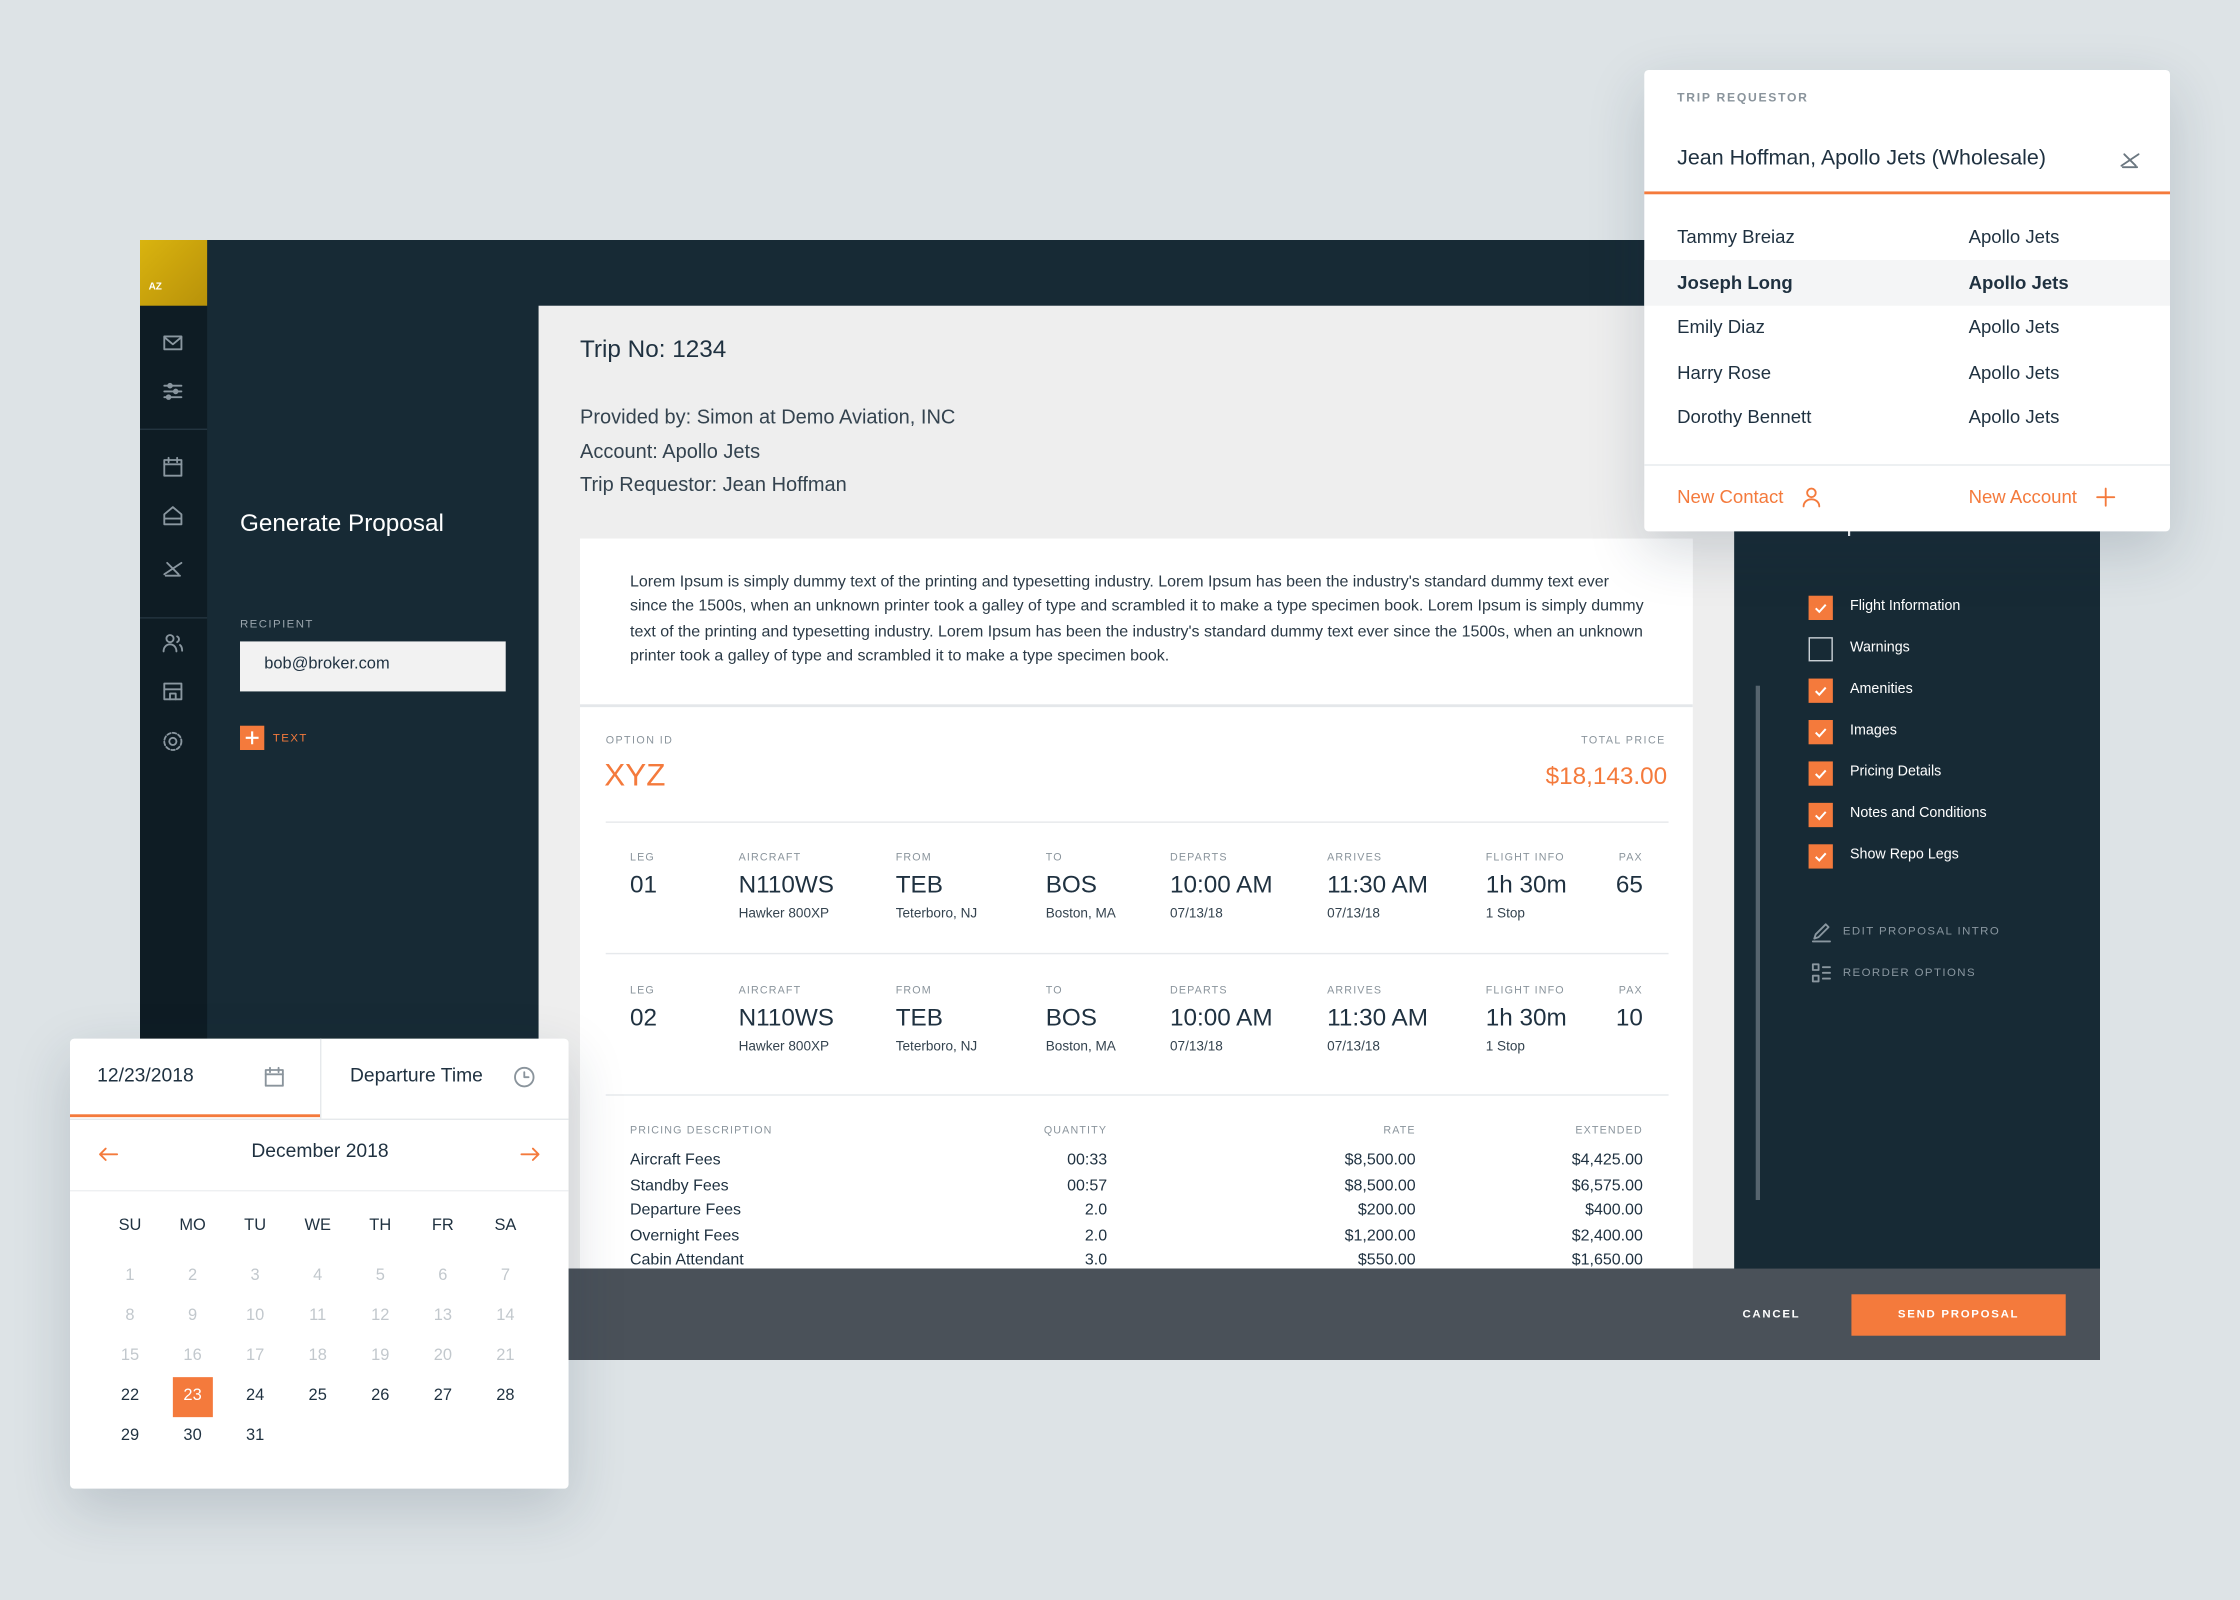  What do you see at coordinates (1730, 497) in the screenshot?
I see `new-contact: New Contact` at bounding box center [1730, 497].